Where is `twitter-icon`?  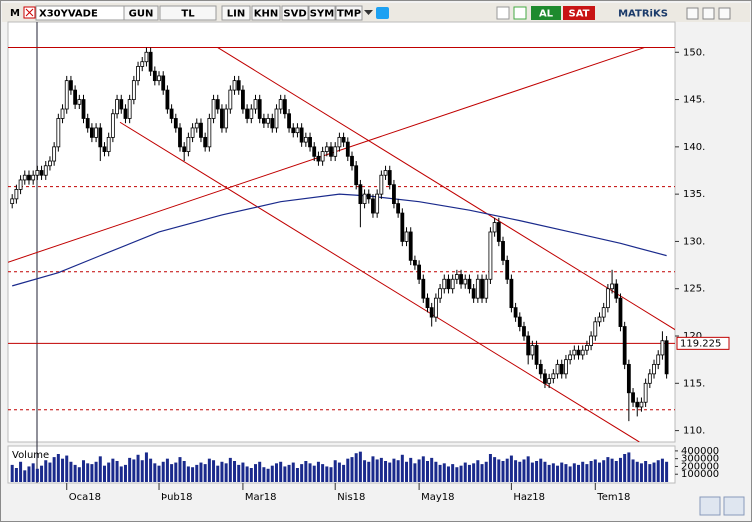 twitter-icon is located at coordinates (382, 13).